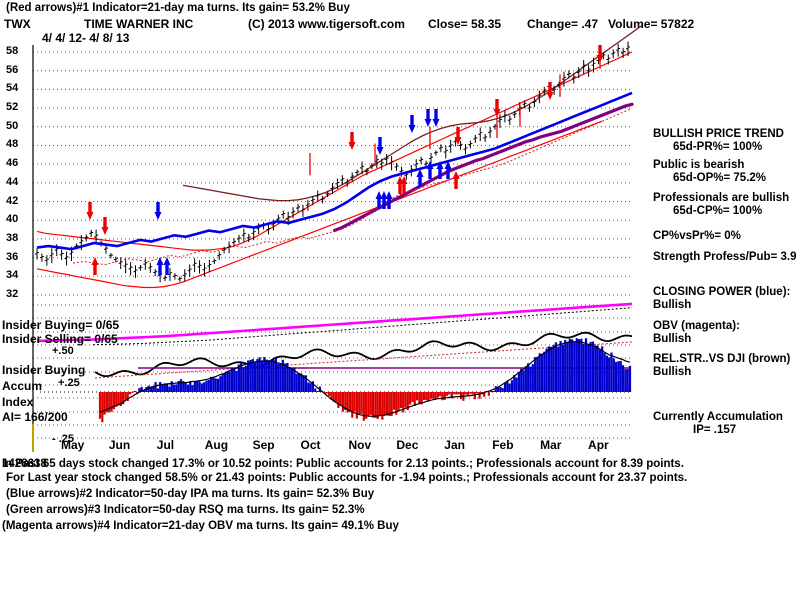 This screenshot has height=600, width=800. What do you see at coordinates (563, 24) in the screenshot?
I see `header-change: Change= .47` at bounding box center [563, 24].